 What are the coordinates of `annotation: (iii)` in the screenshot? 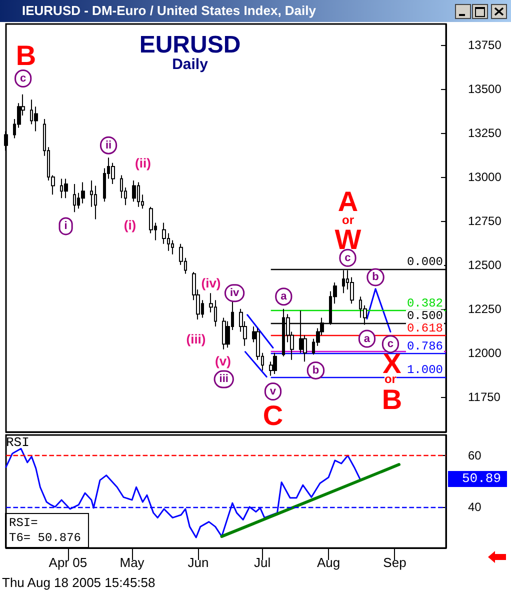 It's located at (196, 339).